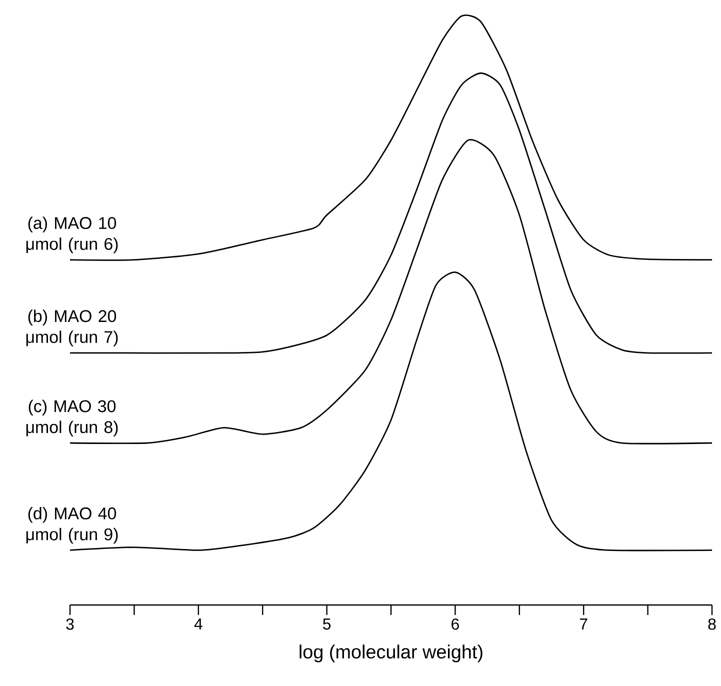  What do you see at coordinates (712, 624) in the screenshot?
I see `x-tick-label: 8` at bounding box center [712, 624].